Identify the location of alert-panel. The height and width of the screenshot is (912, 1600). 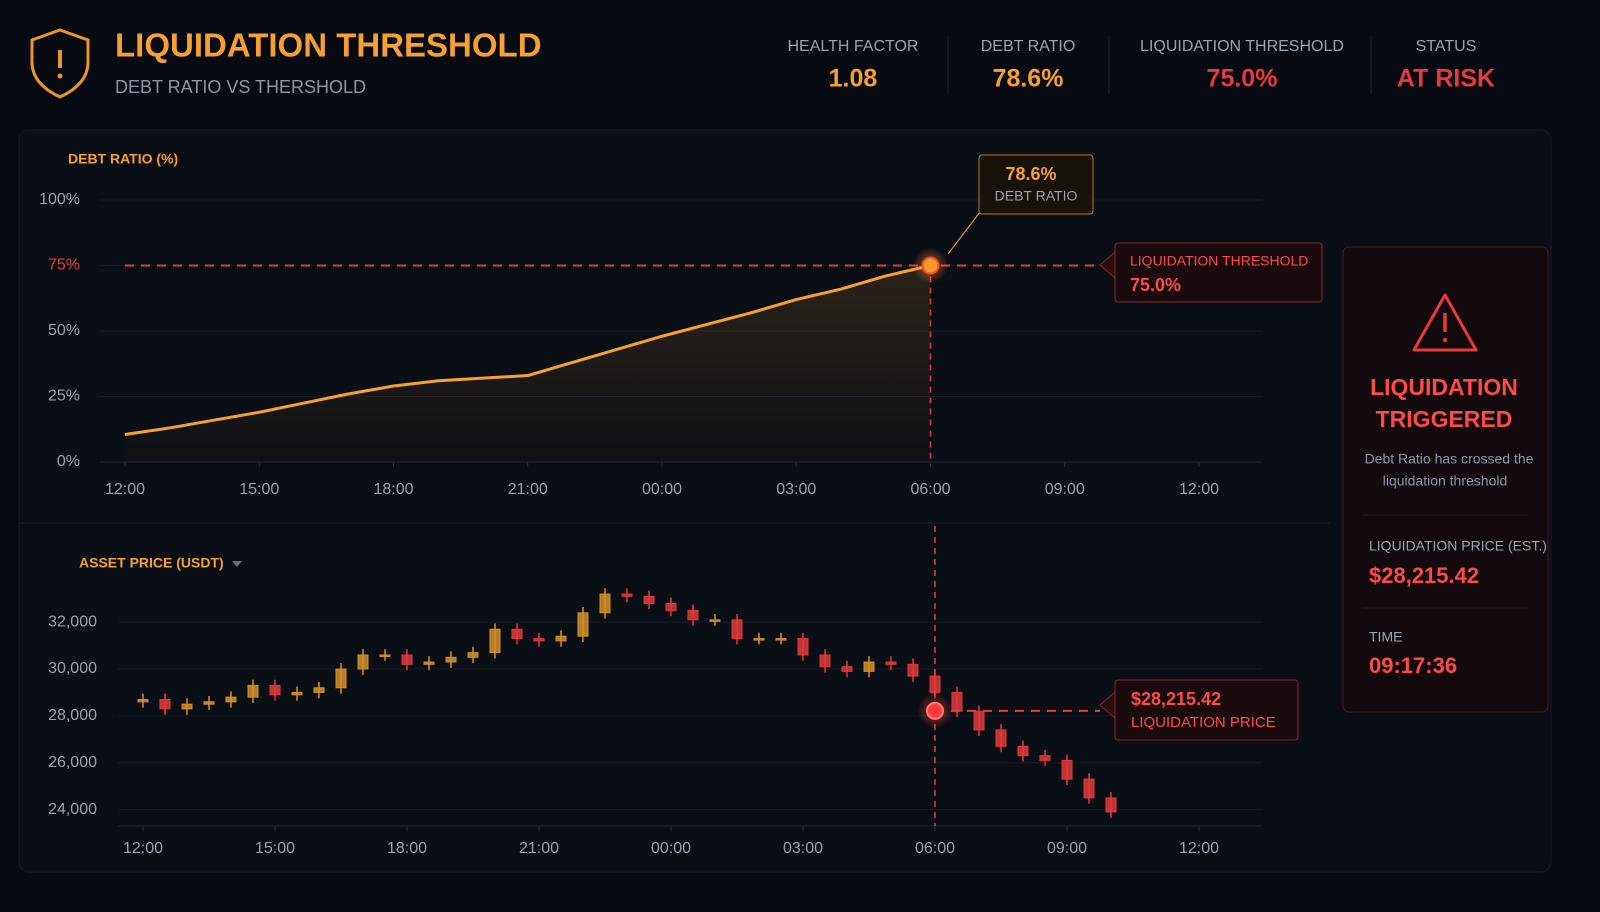
(1445, 479).